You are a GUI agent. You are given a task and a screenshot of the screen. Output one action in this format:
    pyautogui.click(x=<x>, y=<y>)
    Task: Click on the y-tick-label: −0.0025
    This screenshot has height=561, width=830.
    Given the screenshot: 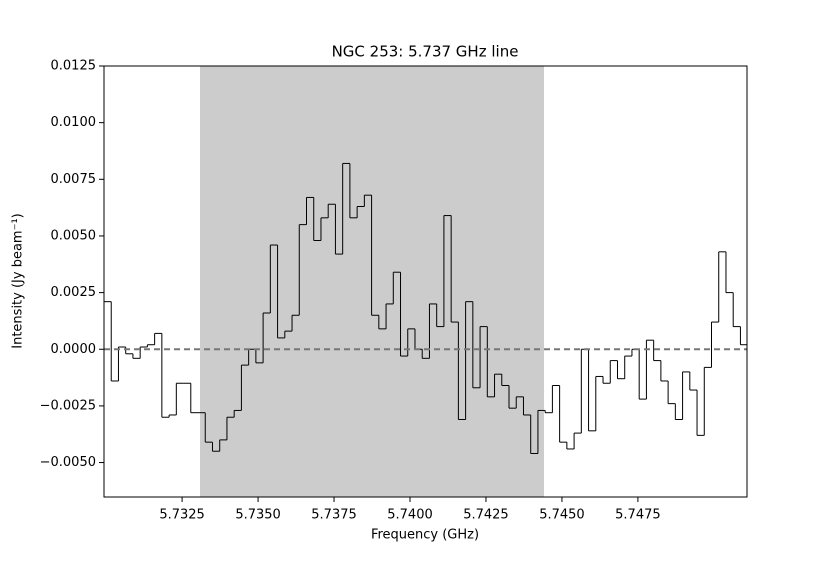 What is the action you would take?
    pyautogui.click(x=68, y=405)
    